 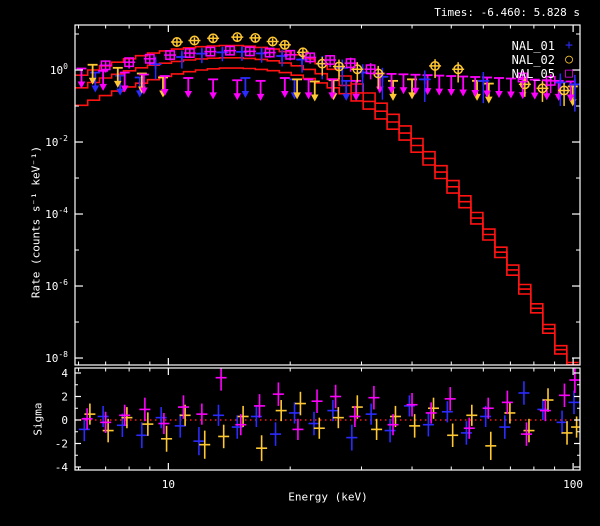 What do you see at coordinates (62, 467) in the screenshot?
I see `sigma-tick-label: -4` at bounding box center [62, 467].